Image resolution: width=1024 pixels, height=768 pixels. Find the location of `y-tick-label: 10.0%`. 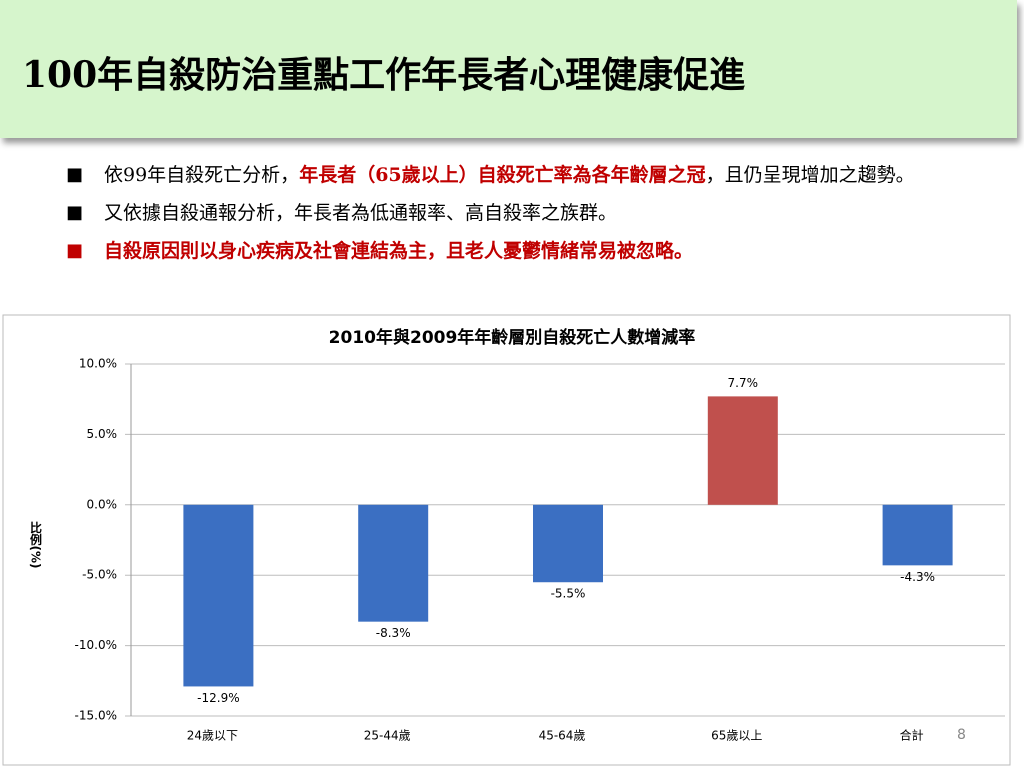

y-tick-label: 10.0% is located at coordinates (98, 364).